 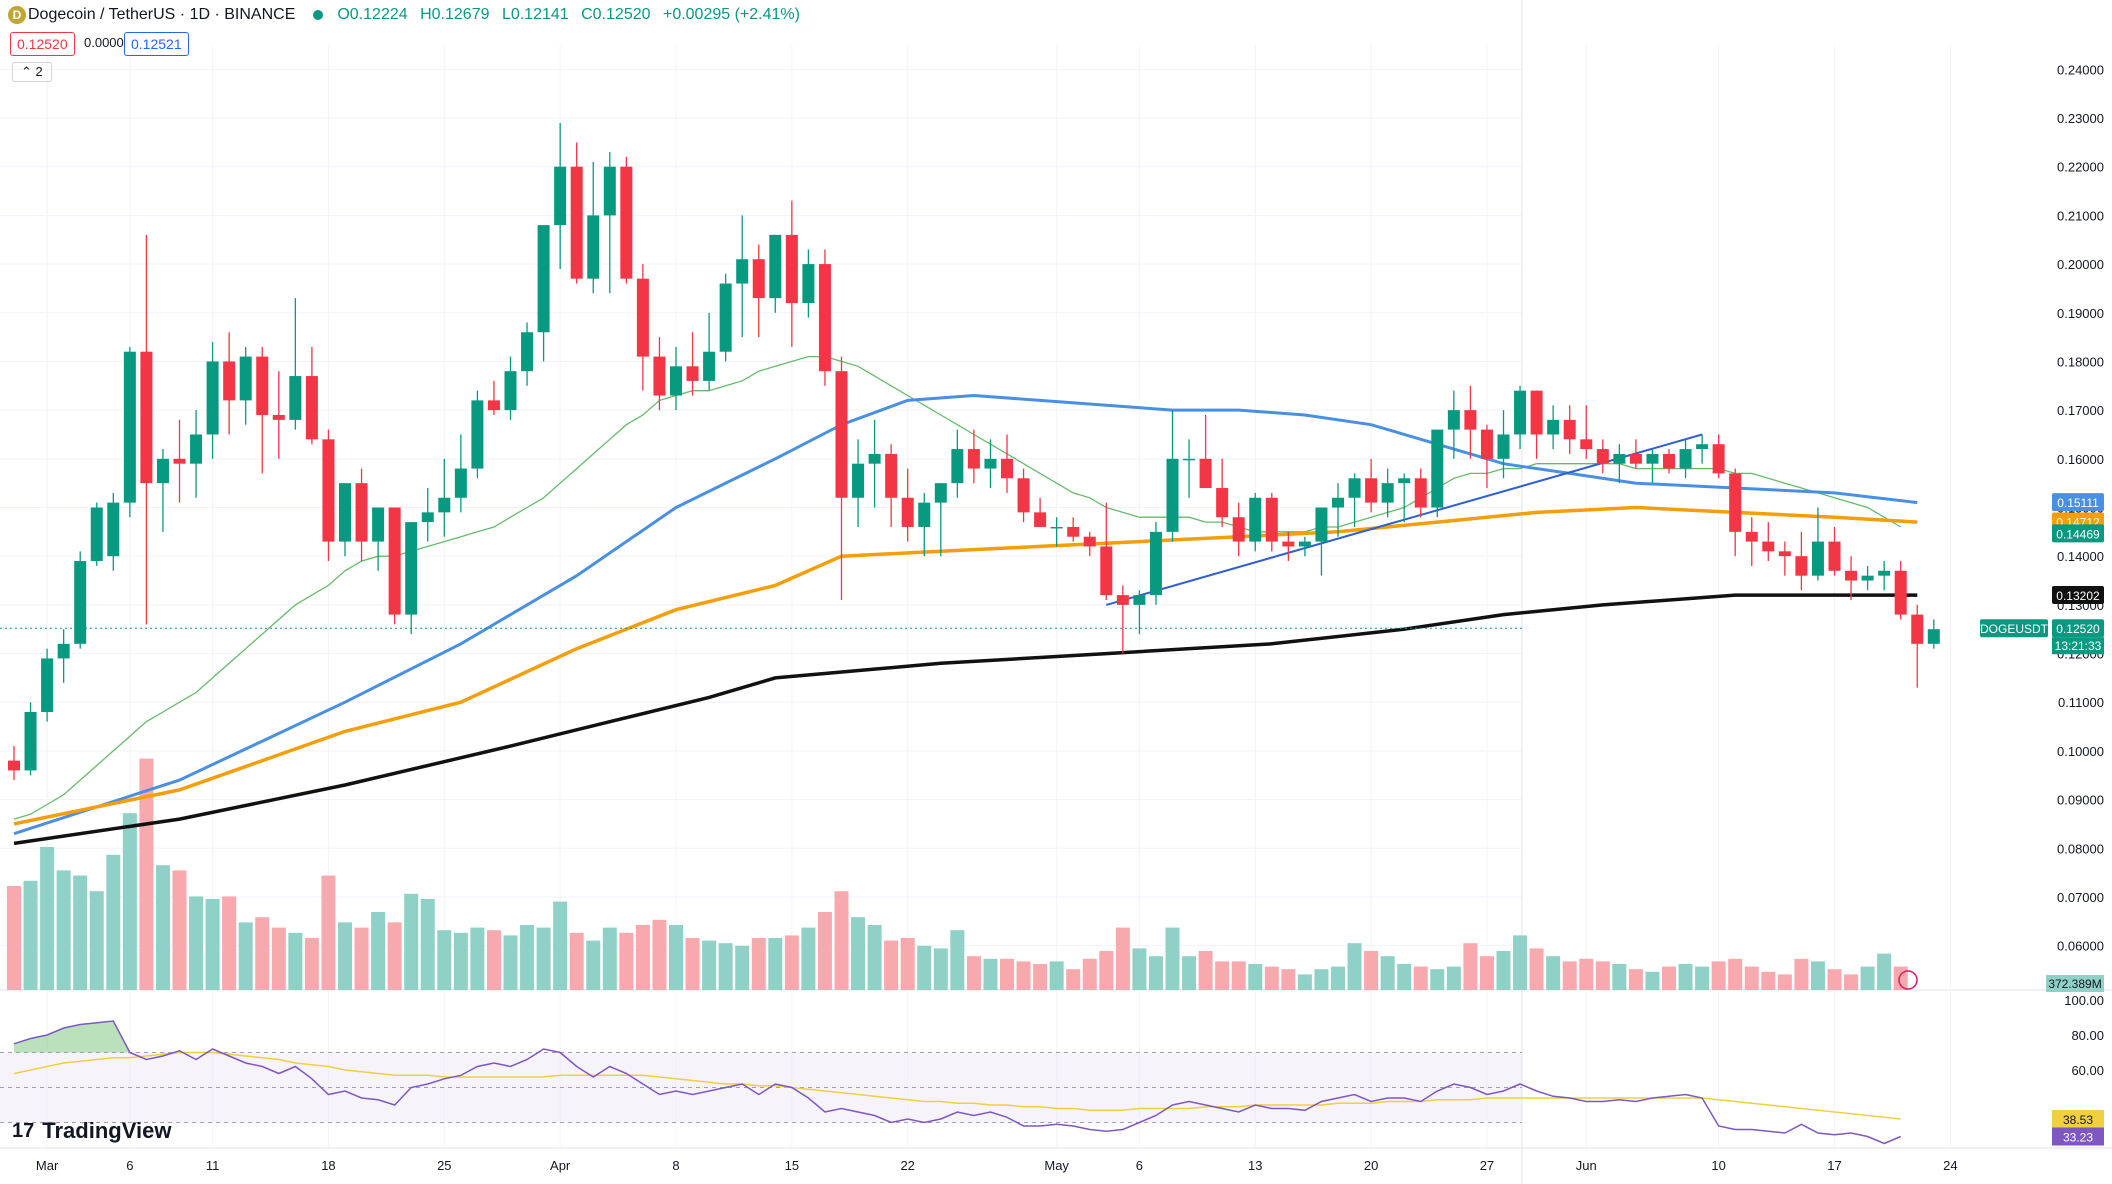 What do you see at coordinates (1487, 1165) in the screenshot?
I see `x-tick-label: 27` at bounding box center [1487, 1165].